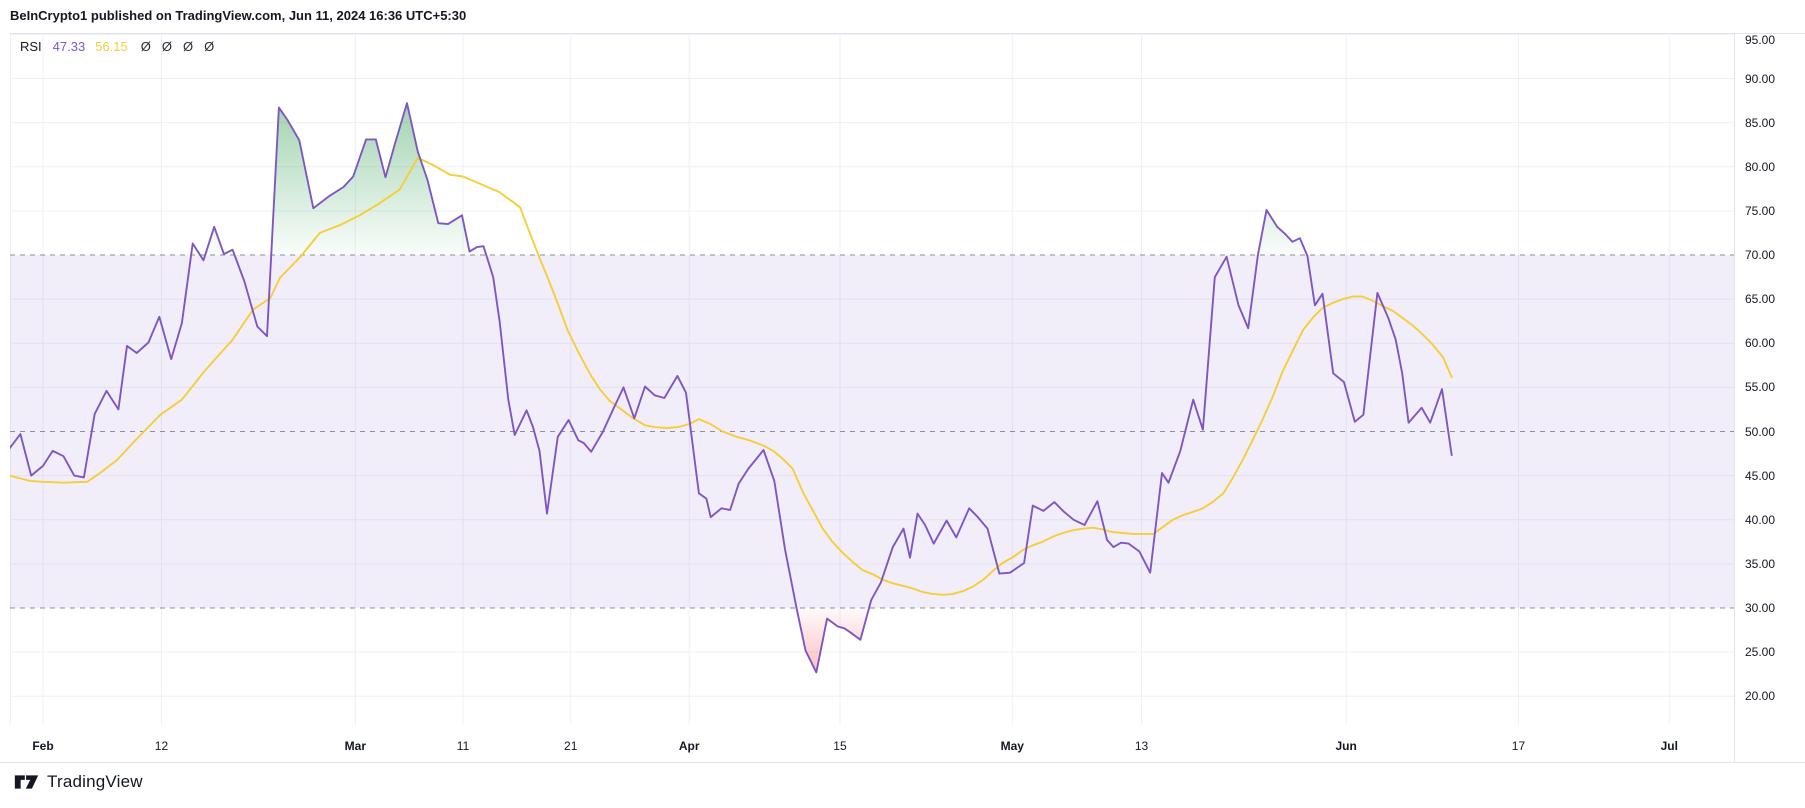 The image size is (1805, 808). I want to click on x-tick-label: May, so click(1012, 746).